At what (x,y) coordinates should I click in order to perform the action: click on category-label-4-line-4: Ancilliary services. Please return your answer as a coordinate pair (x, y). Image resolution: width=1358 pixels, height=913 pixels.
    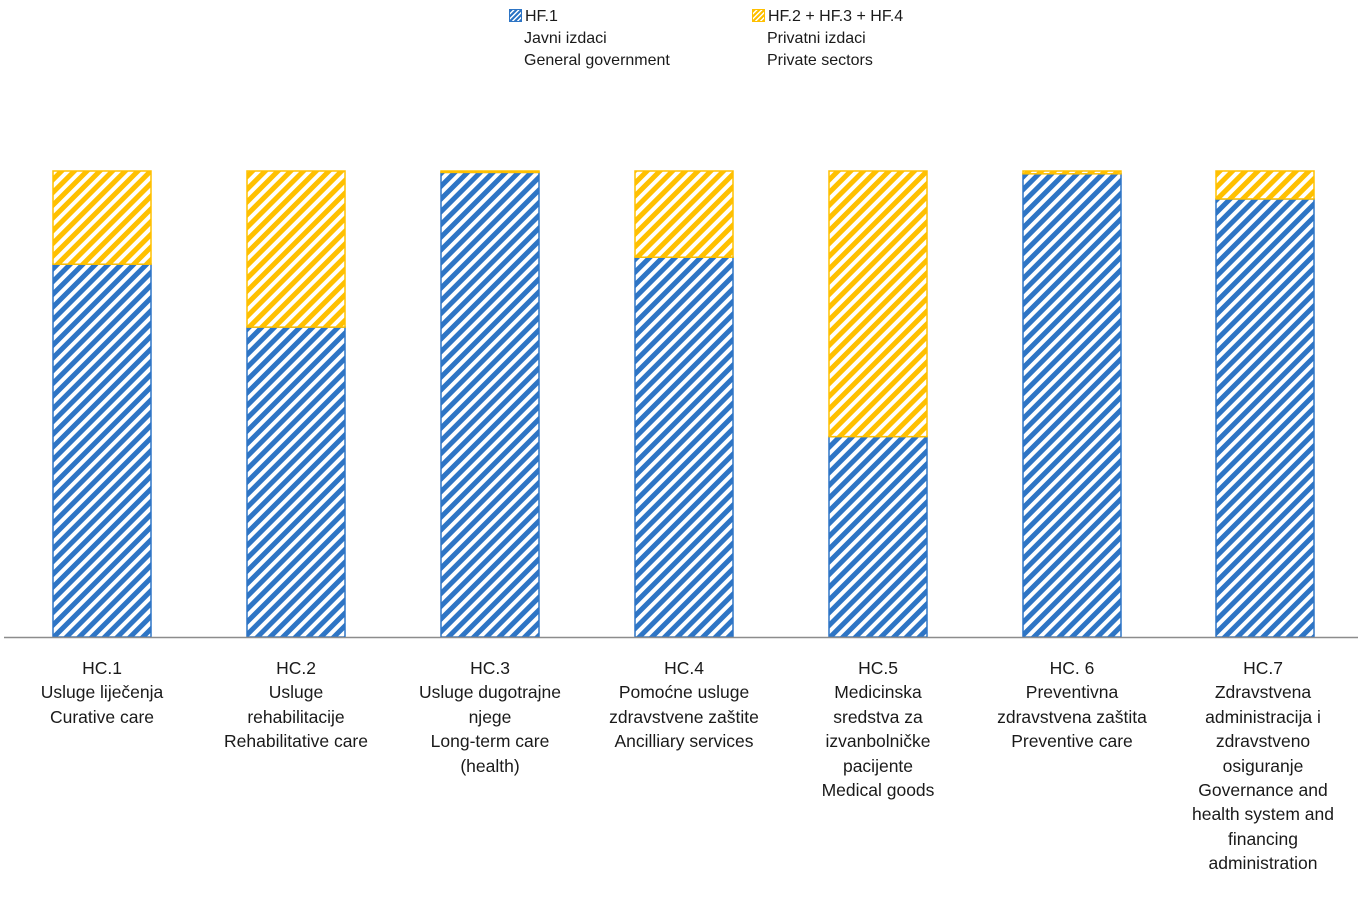
    Looking at the image, I should click on (684, 741).